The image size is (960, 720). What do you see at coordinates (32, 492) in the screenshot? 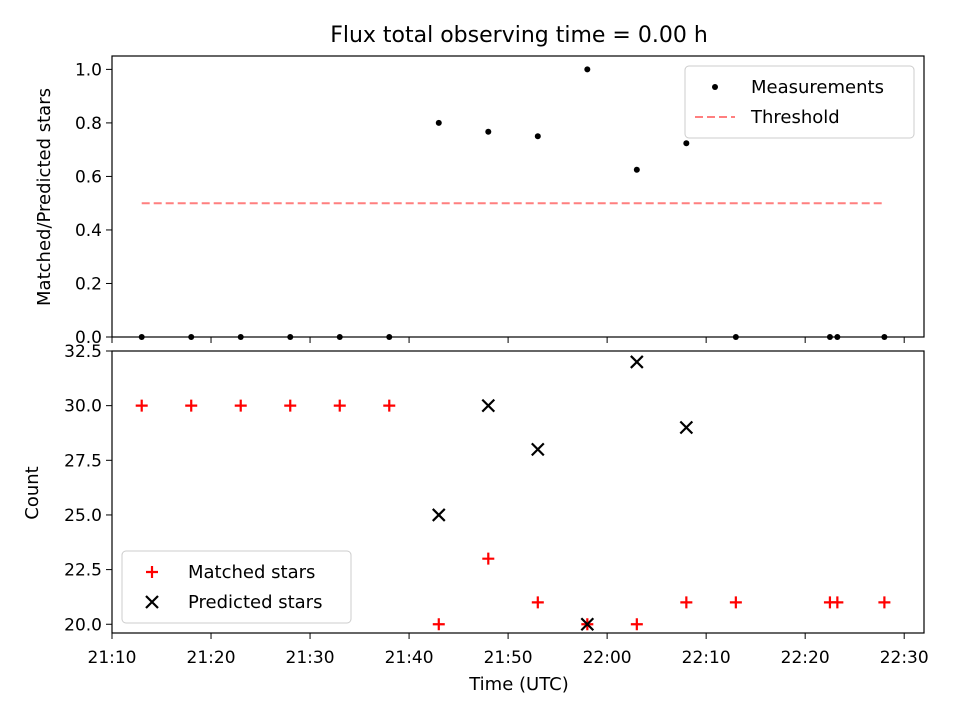
I see `y-axis-label-count: Count` at bounding box center [32, 492].